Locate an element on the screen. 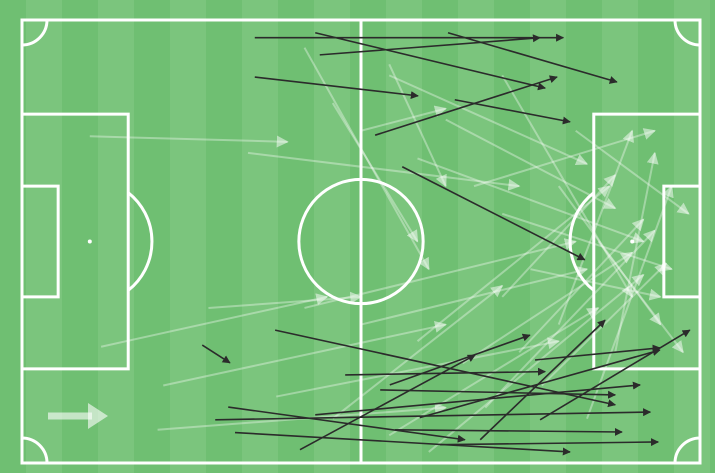 The height and width of the screenshot is (473, 715). center-circle is located at coordinates (361, 241).